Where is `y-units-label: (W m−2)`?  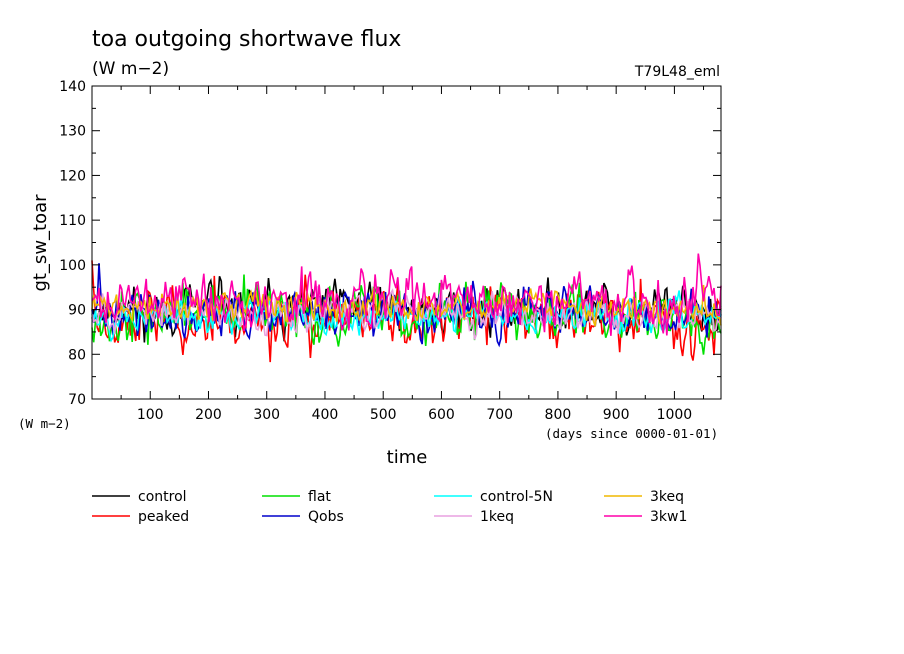 y-units-label: (W m−2) is located at coordinates (44, 423).